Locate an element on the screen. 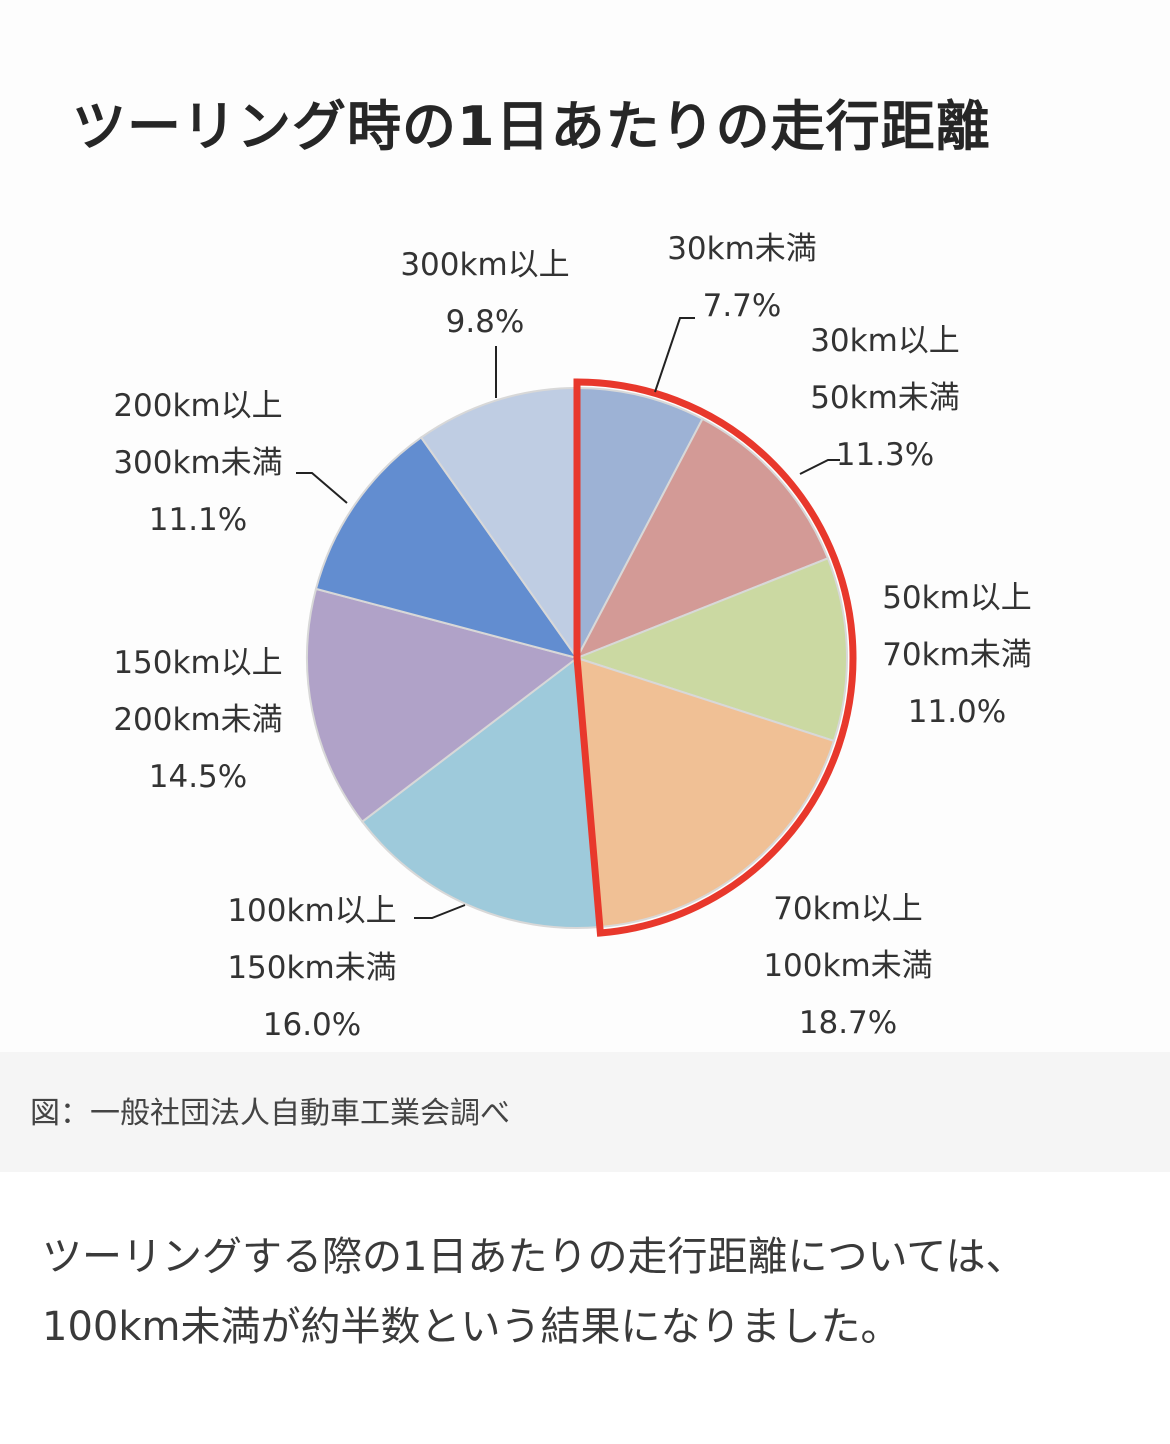 The width and height of the screenshot is (1170, 1444). slice-value-label-6: 11.1% is located at coordinates (198, 520).